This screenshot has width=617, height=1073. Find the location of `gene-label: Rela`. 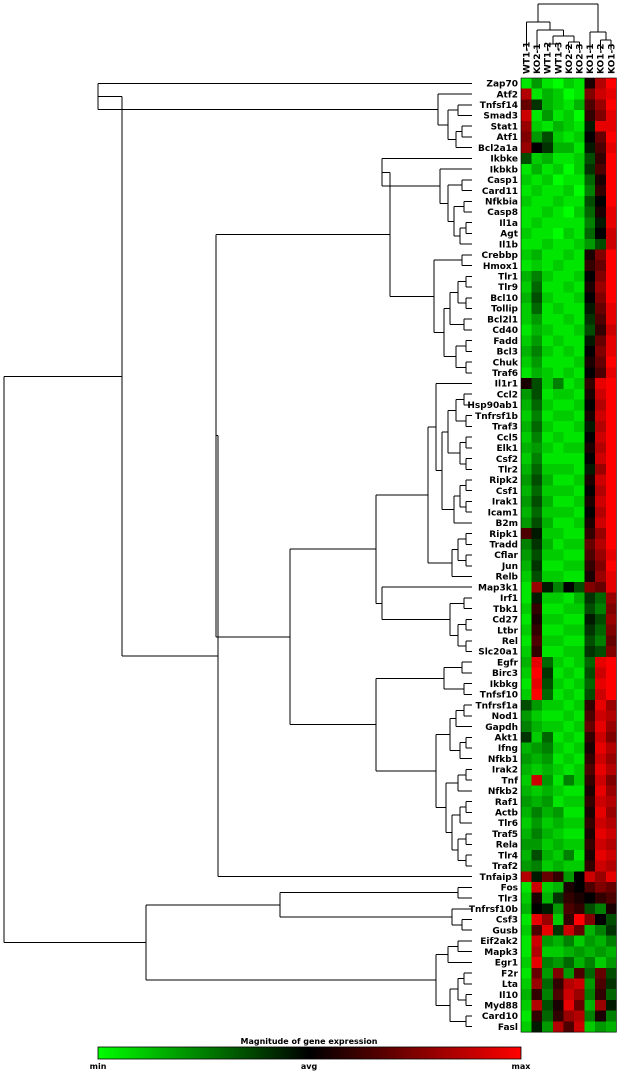

gene-label: Rela is located at coordinates (507, 846).